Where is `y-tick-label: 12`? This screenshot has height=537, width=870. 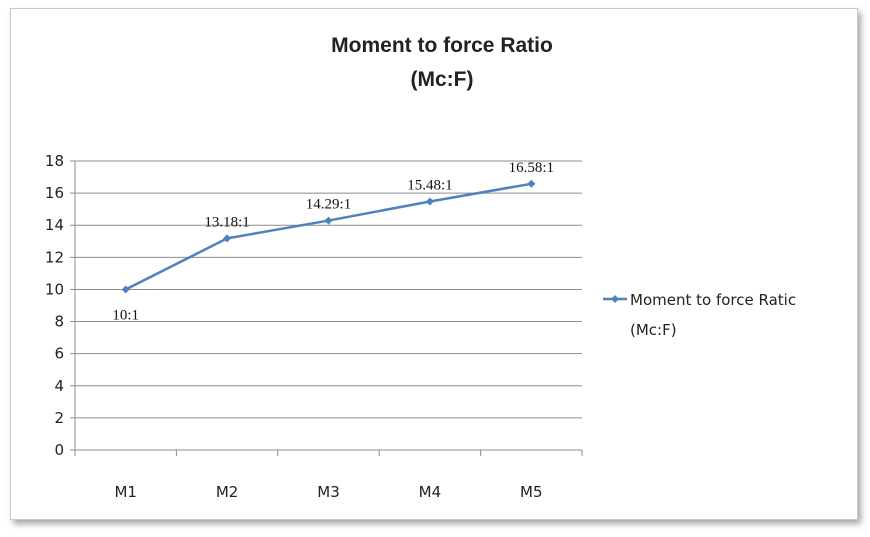 y-tick-label: 12 is located at coordinates (54, 257).